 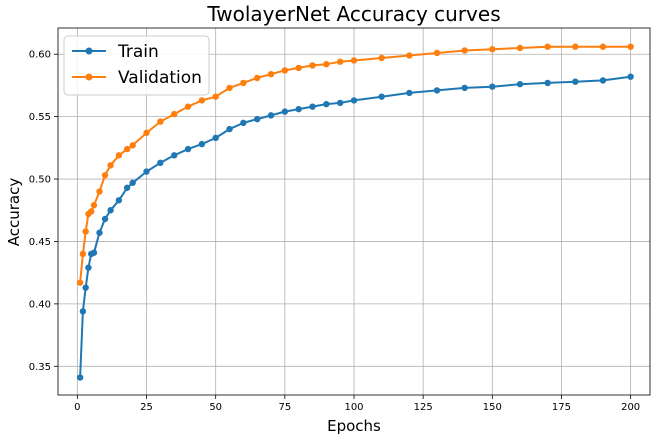 What do you see at coordinates (89, 51) in the screenshot?
I see `train-legend-marker` at bounding box center [89, 51].